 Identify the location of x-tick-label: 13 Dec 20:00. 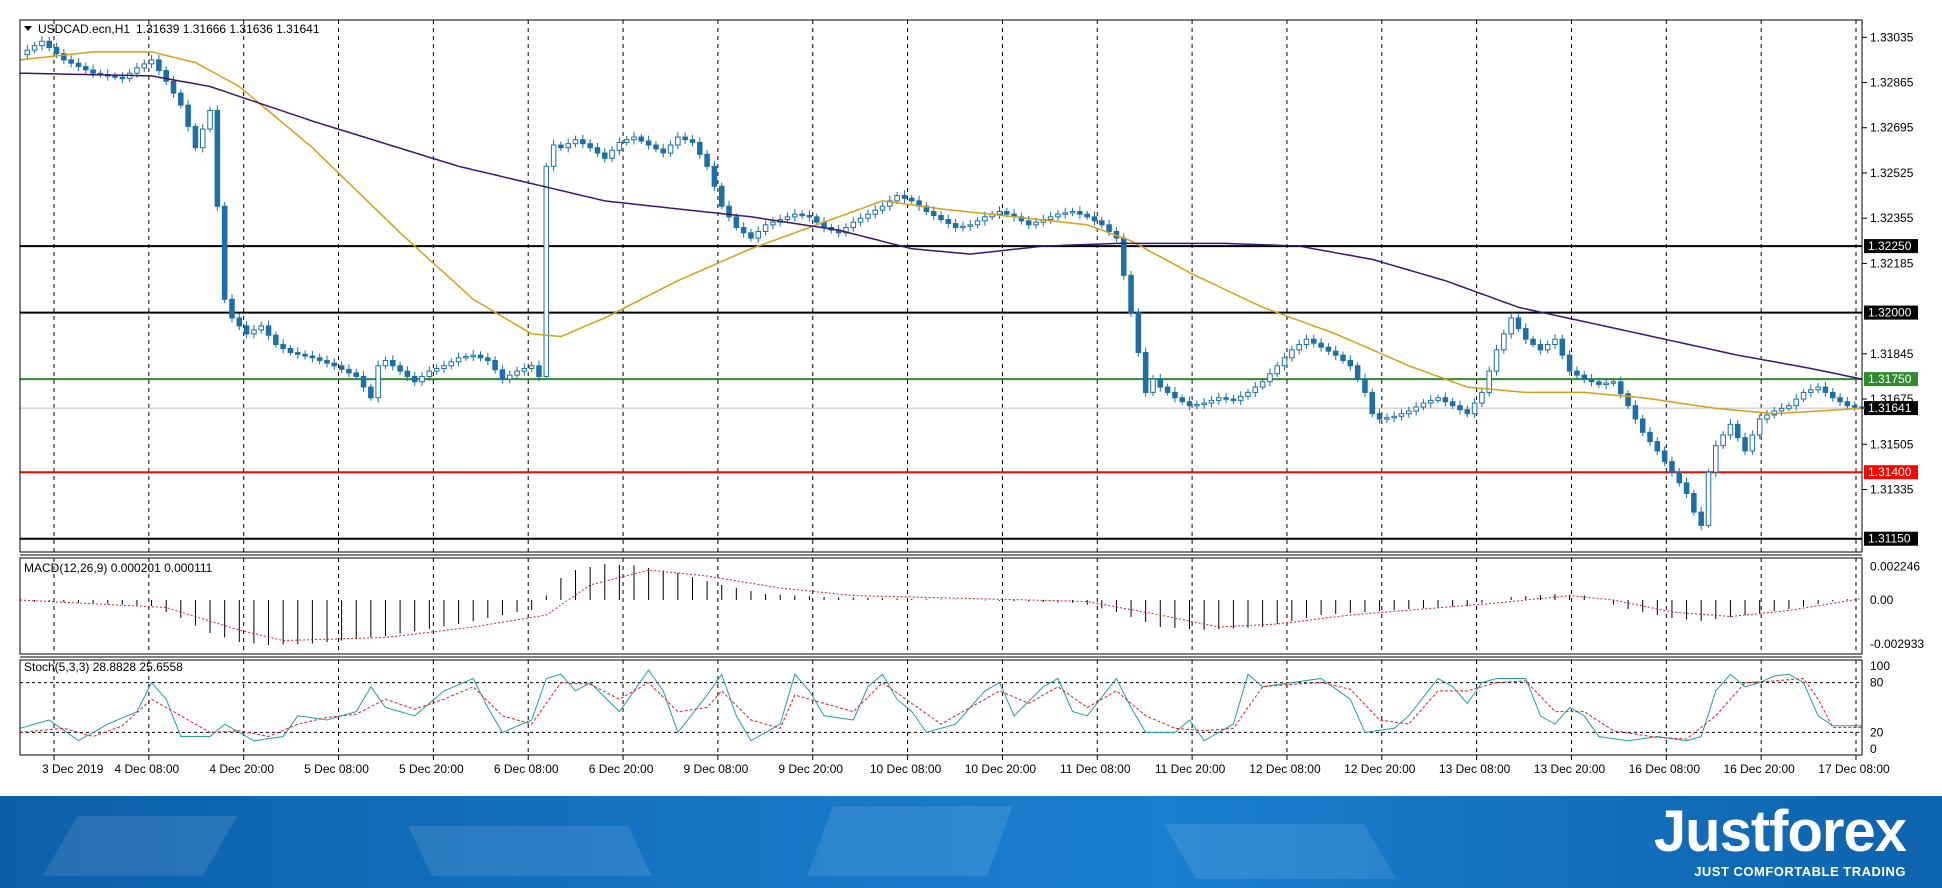
(1570, 769).